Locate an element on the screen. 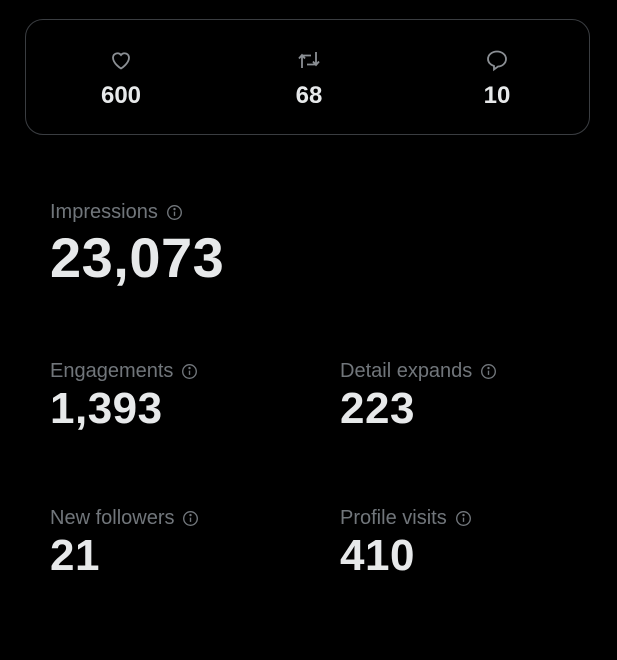 Image resolution: width=617 pixels, height=660 pixels. reposts-count: 68 is located at coordinates (309, 95).